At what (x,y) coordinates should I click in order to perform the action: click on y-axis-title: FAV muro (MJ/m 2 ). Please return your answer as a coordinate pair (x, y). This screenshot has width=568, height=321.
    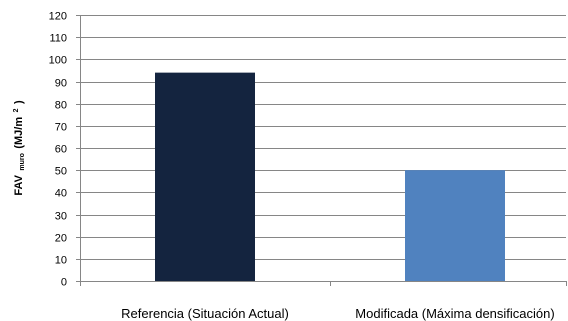
    Looking at the image, I should click on (16, 148).